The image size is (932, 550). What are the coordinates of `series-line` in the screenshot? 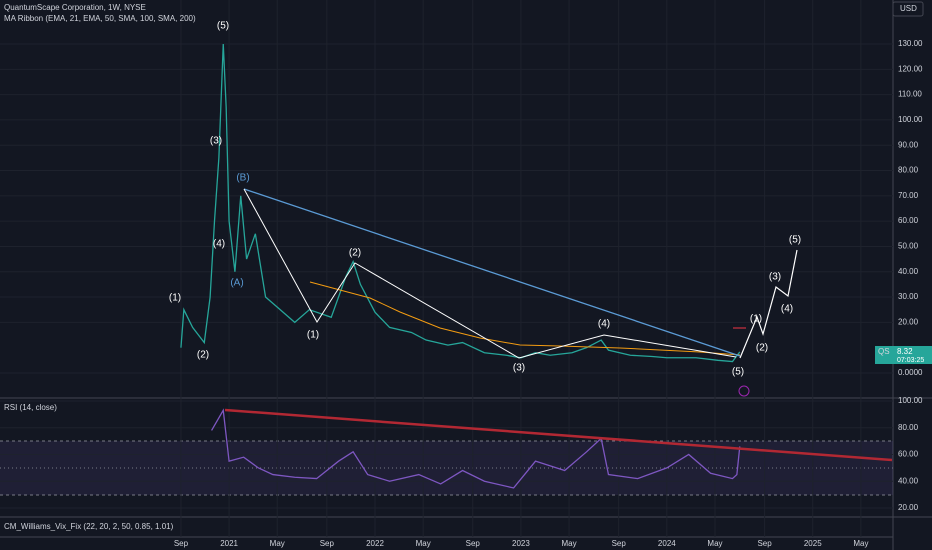 It's located at (476, 448).